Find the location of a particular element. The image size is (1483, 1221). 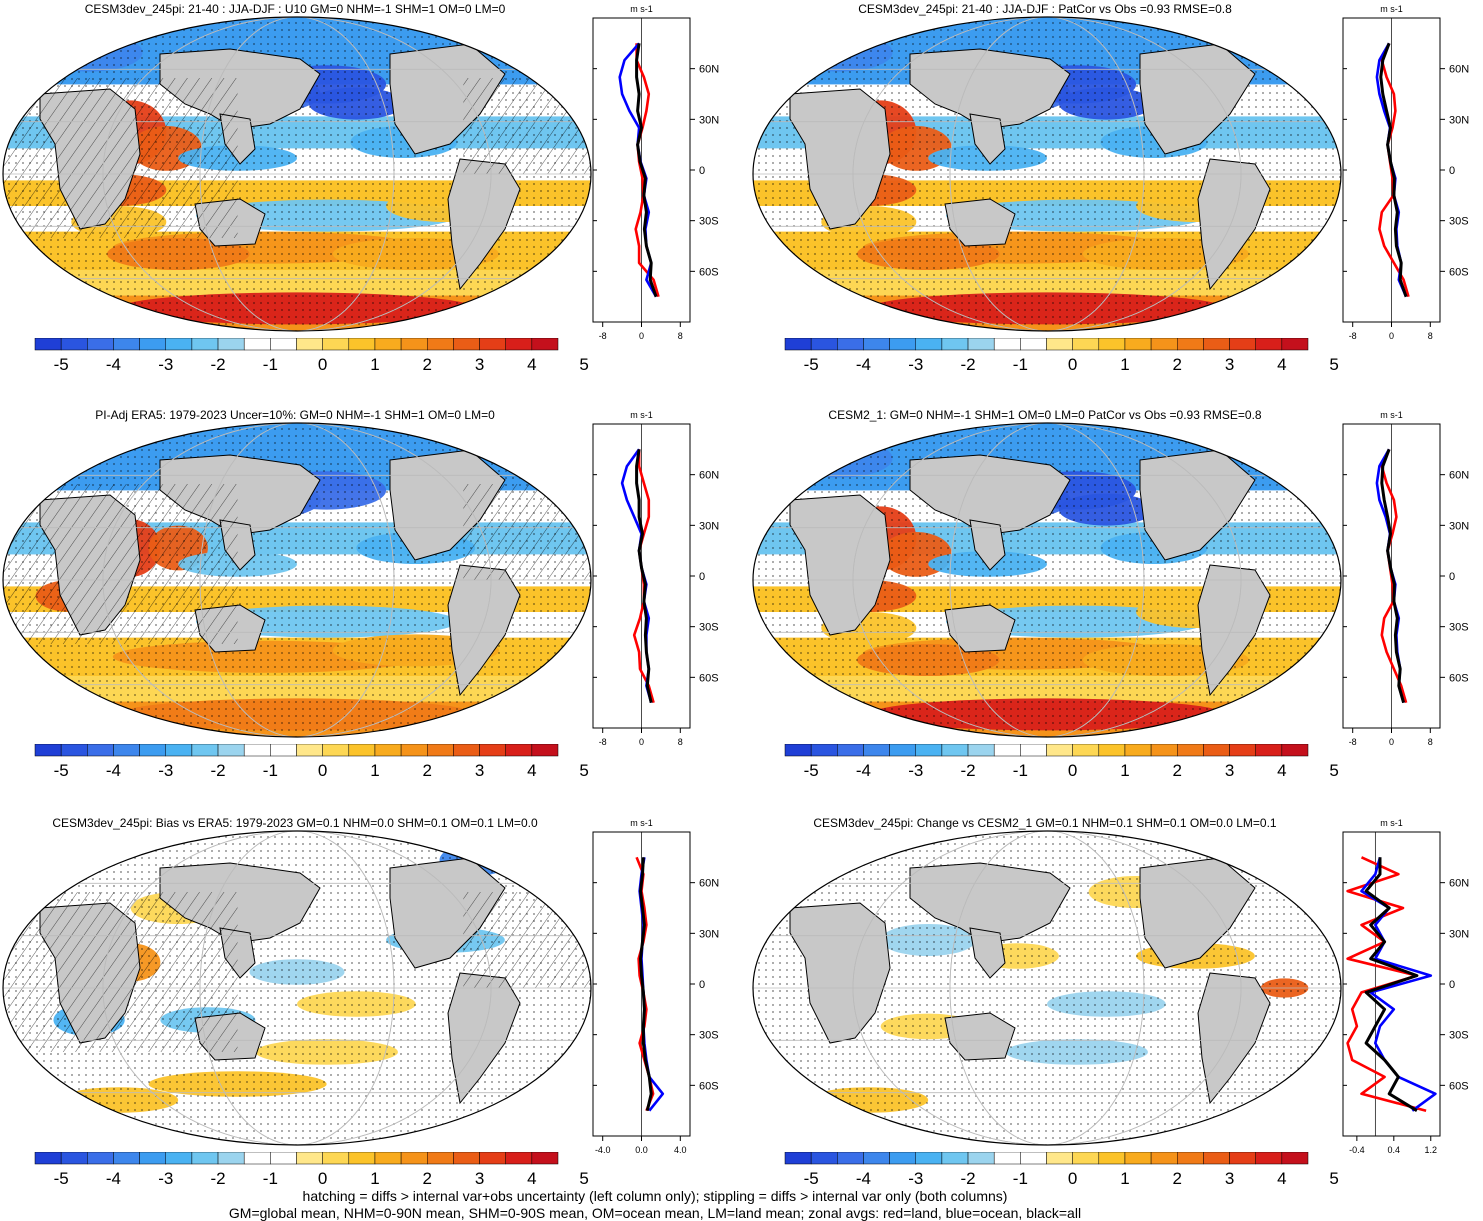

map-field is located at coordinates (1047, 988).